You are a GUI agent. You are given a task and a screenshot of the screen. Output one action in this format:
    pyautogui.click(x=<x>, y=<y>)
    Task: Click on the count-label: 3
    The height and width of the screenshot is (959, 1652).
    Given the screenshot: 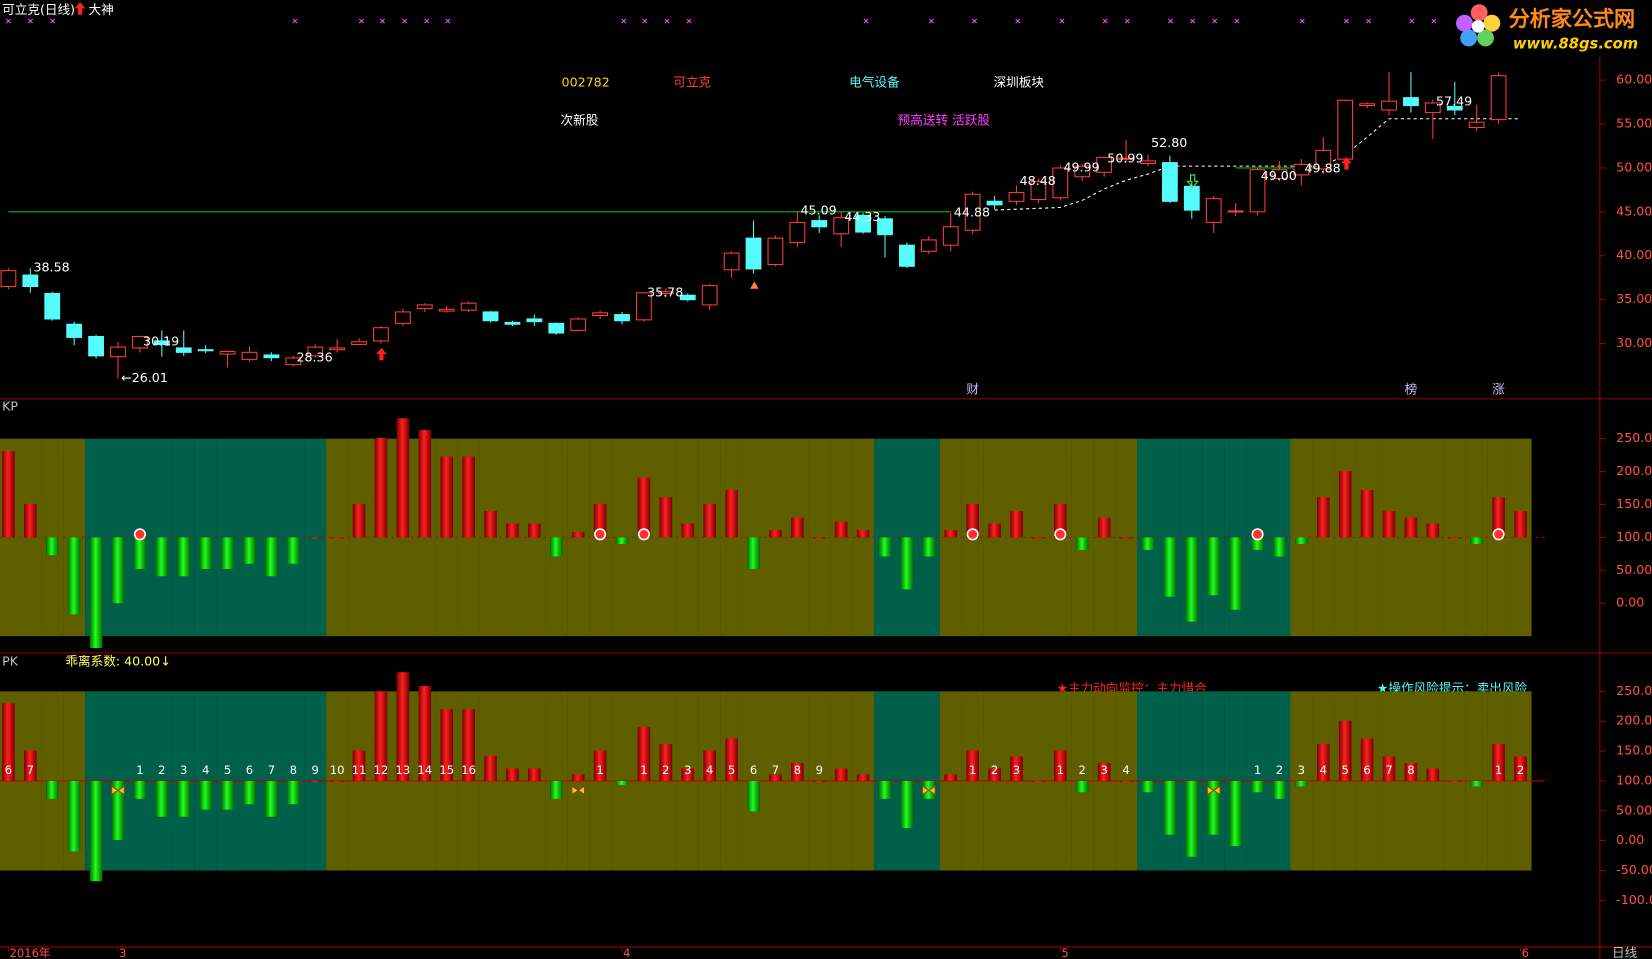 What is the action you would take?
    pyautogui.click(x=1016, y=770)
    